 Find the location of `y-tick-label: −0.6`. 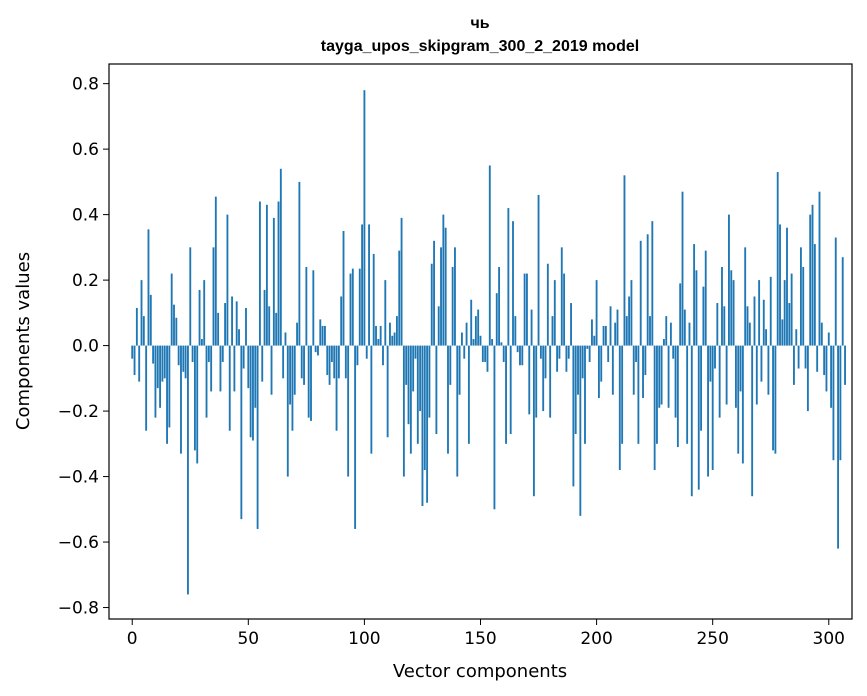

y-tick-label: −0.6 is located at coordinates (78, 543).